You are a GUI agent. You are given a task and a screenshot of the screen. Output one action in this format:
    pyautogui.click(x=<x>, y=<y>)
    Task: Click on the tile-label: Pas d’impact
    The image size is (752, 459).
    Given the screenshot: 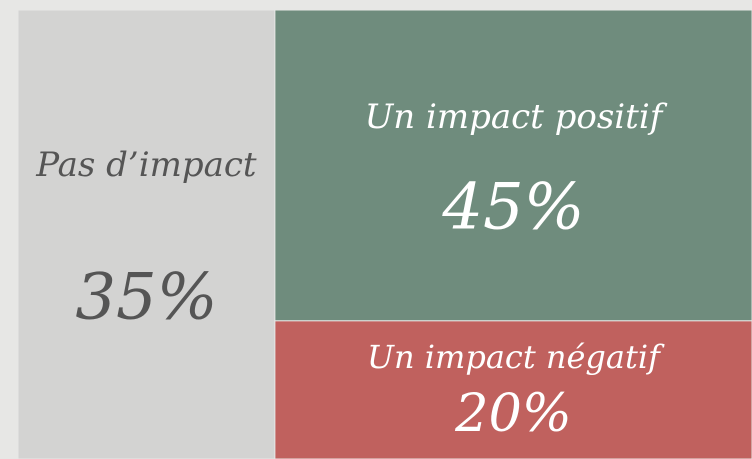 What is the action you would take?
    pyautogui.click(x=146, y=165)
    